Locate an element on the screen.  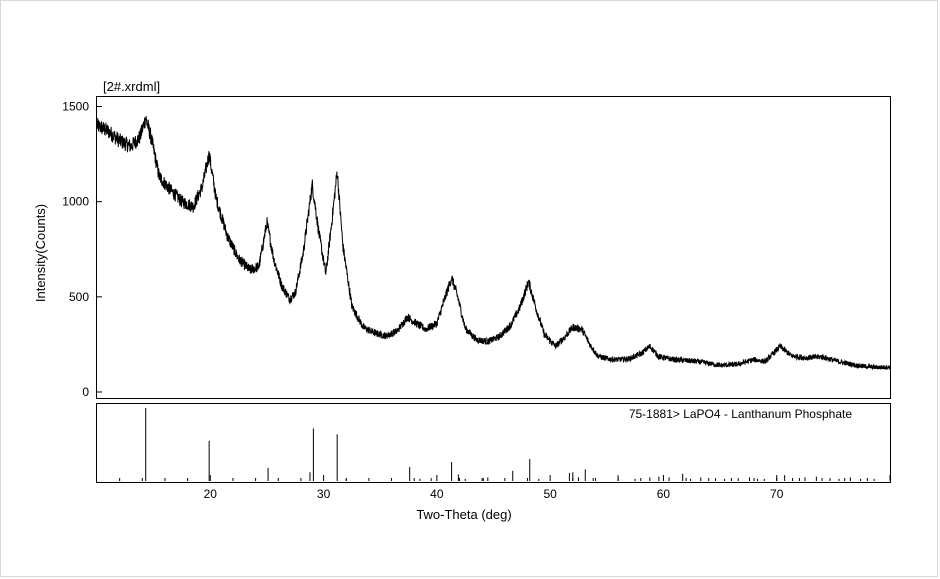
x-tick-label: 20 is located at coordinates (211, 494).